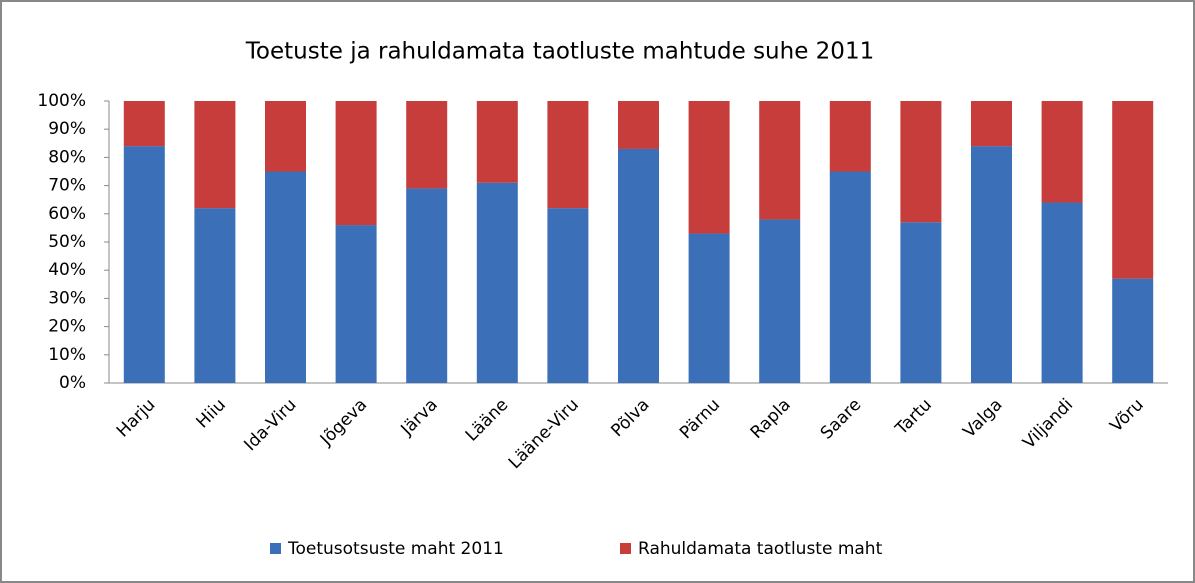  What do you see at coordinates (67, 242) in the screenshot?
I see `y-tick-label: 50%` at bounding box center [67, 242].